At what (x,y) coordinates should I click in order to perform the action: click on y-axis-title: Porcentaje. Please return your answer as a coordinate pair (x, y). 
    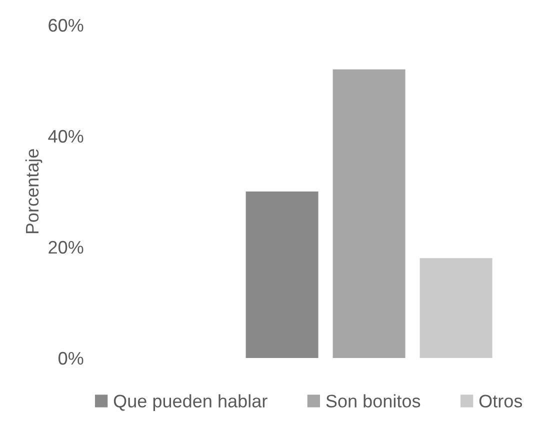
    Looking at the image, I should click on (33, 191).